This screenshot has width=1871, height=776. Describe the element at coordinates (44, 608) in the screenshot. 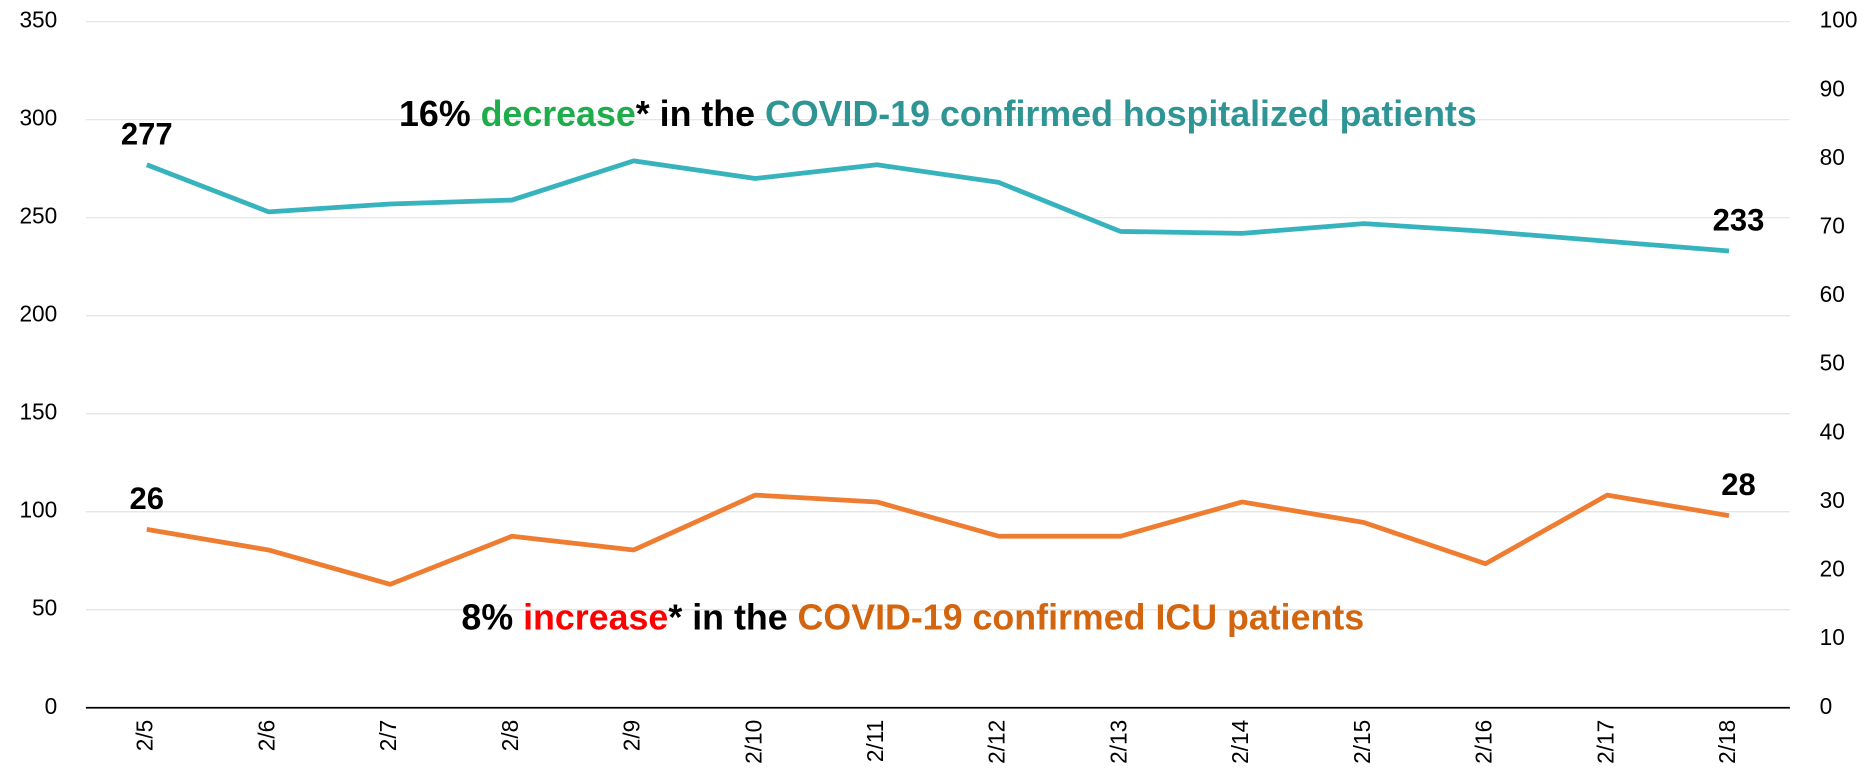

I see `y-tick-label: 50` at that location.